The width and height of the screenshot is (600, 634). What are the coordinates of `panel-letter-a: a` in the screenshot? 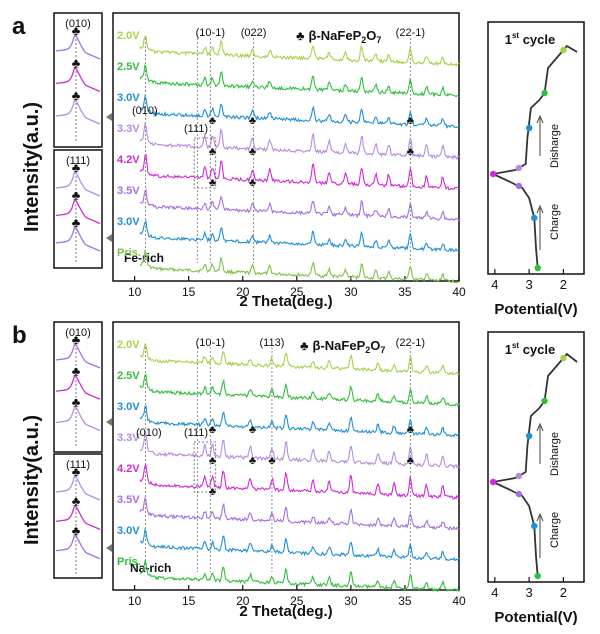 It's located at (19, 26).